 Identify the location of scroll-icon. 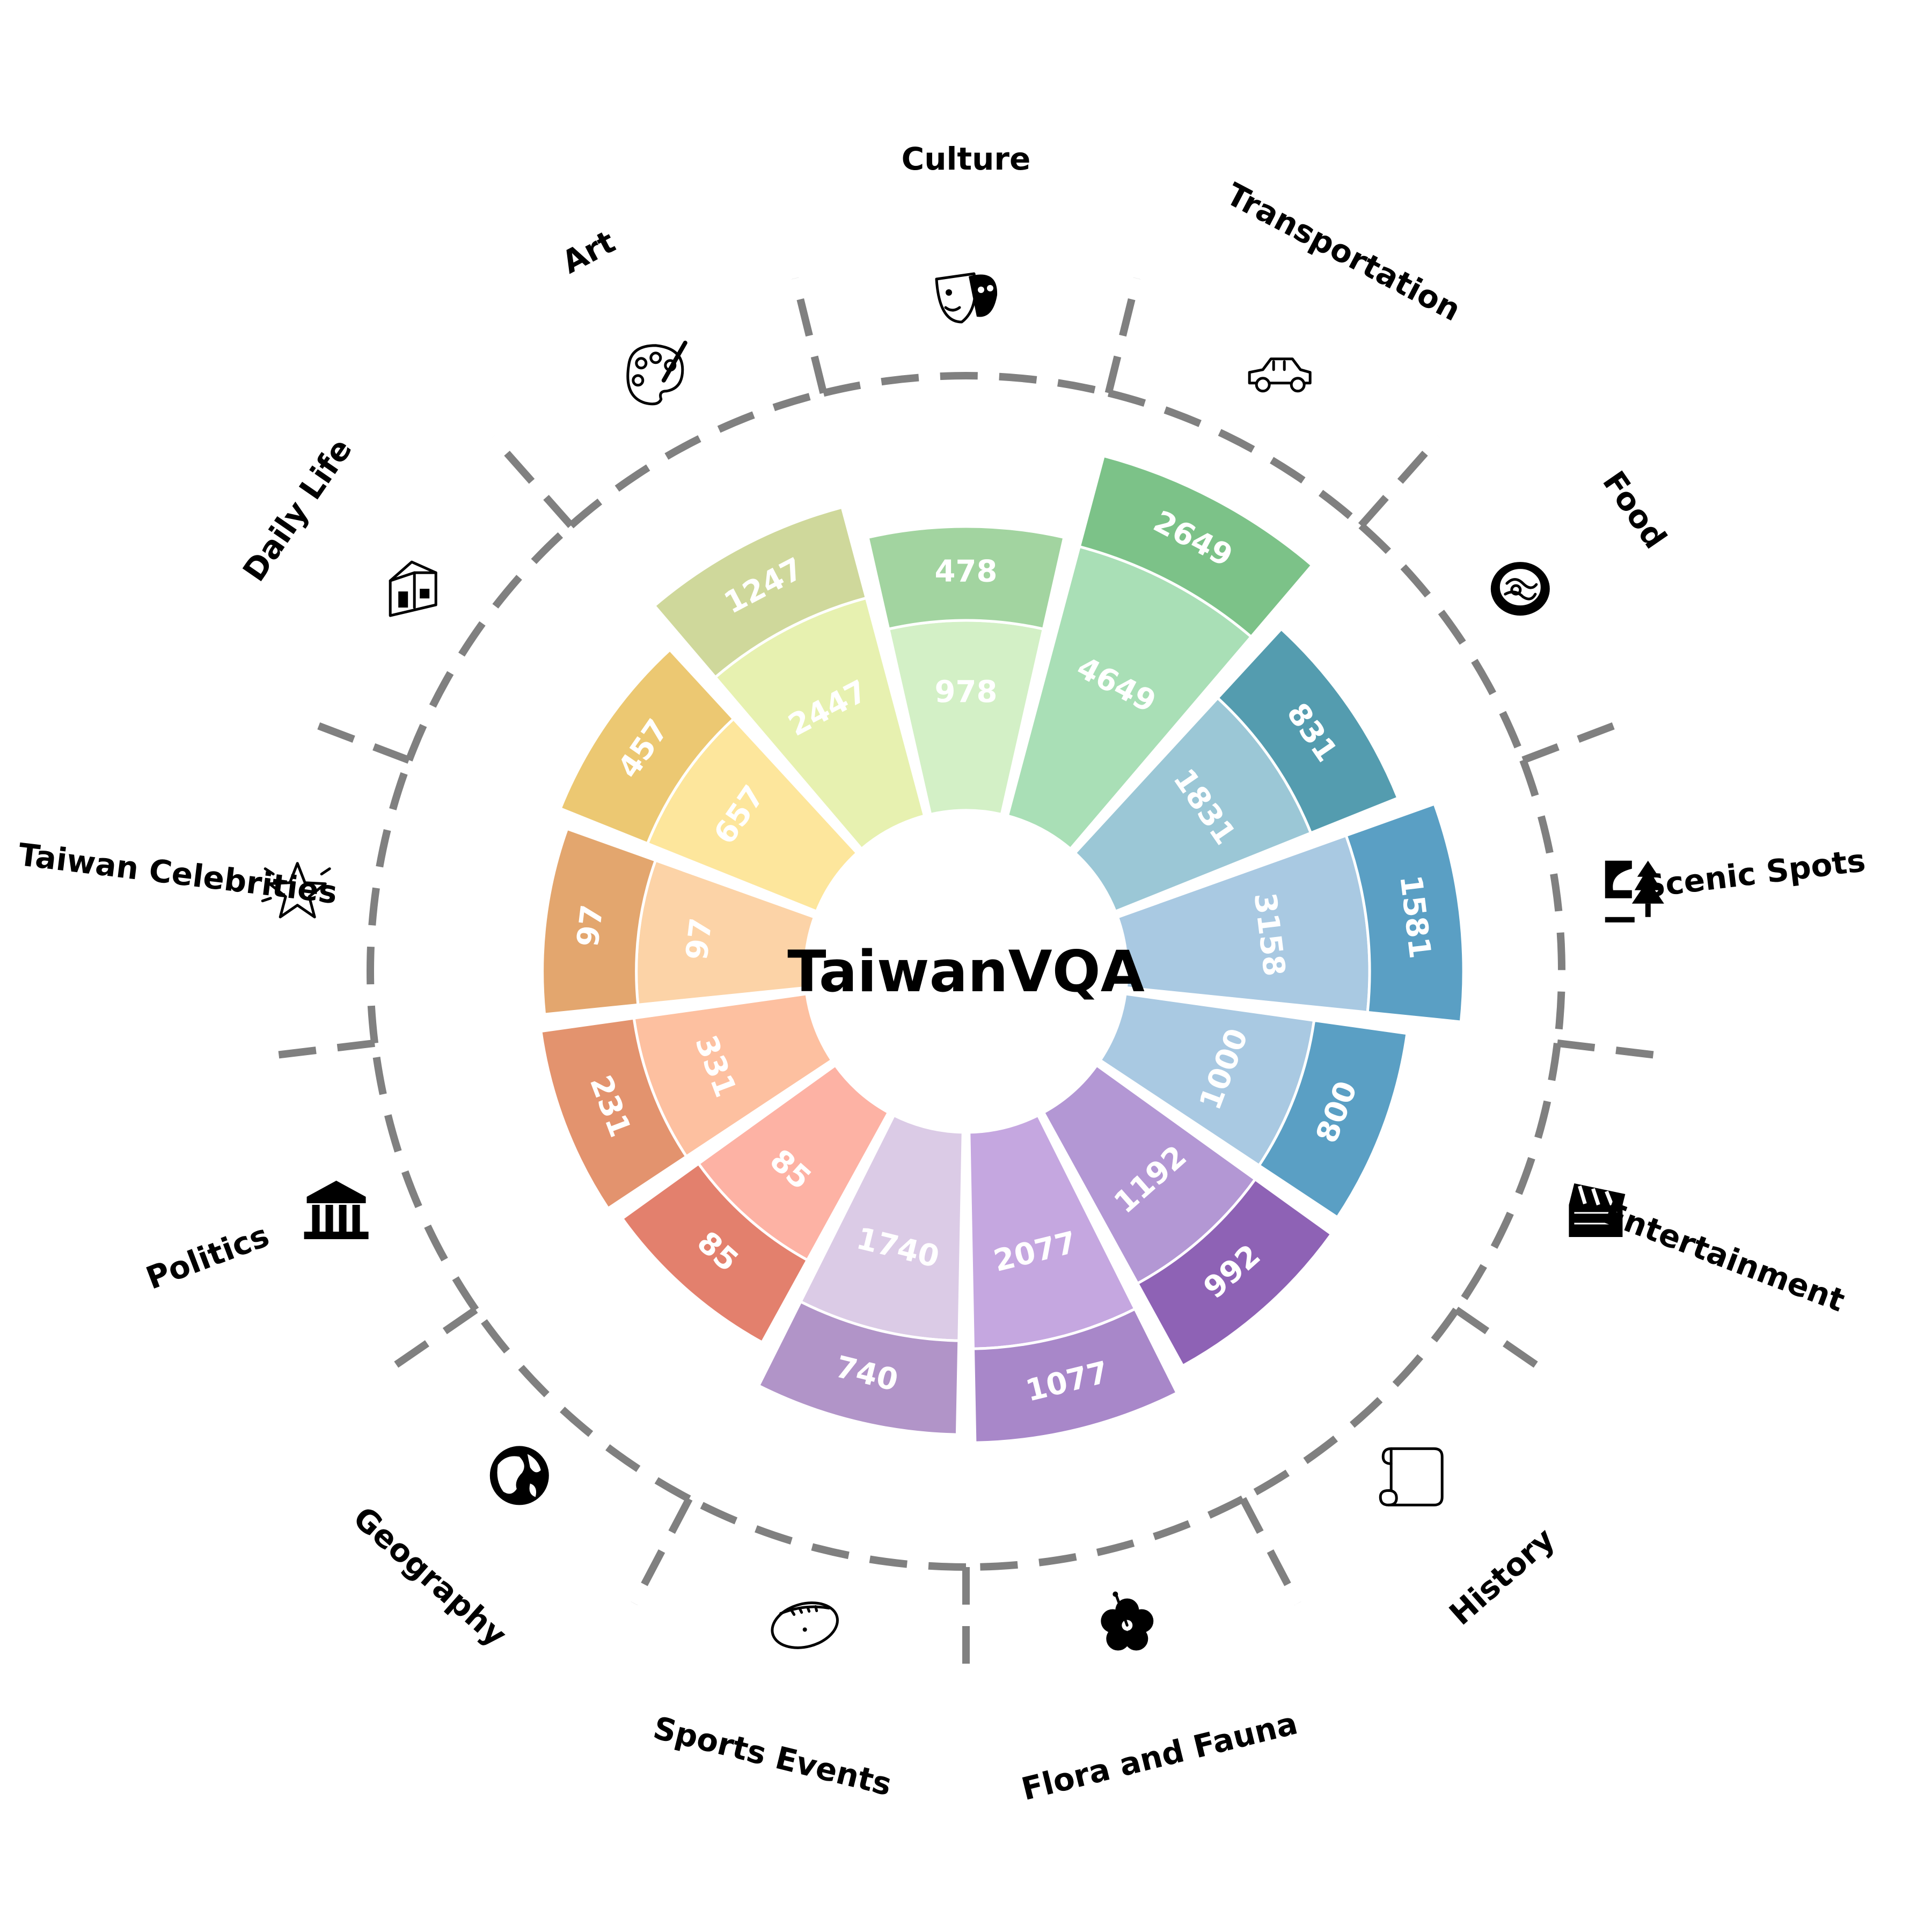
(1411, 1476).